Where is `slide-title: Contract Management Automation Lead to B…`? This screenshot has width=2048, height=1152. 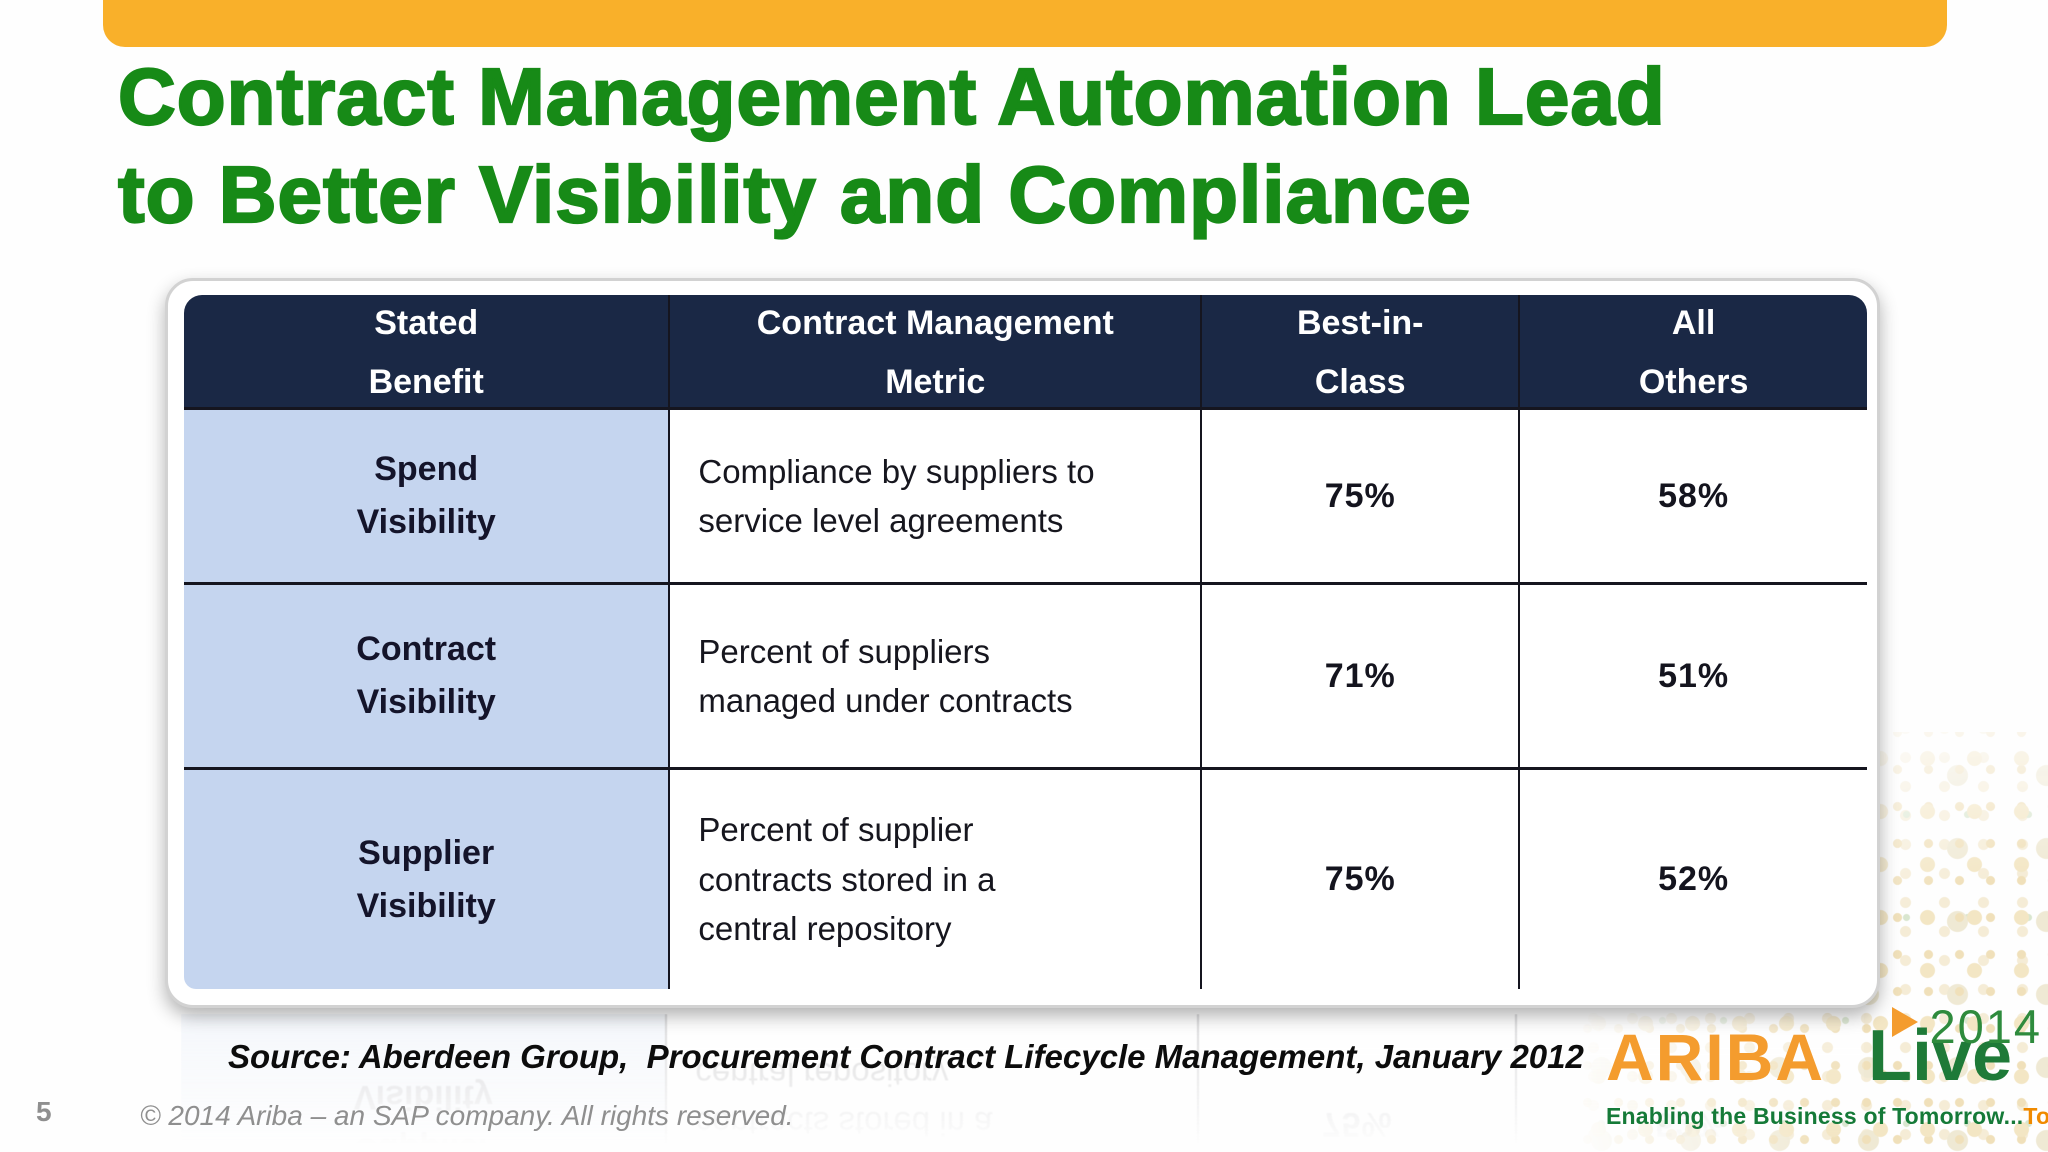
slide-title: Contract Management Automation Lead to B… is located at coordinates (891, 145).